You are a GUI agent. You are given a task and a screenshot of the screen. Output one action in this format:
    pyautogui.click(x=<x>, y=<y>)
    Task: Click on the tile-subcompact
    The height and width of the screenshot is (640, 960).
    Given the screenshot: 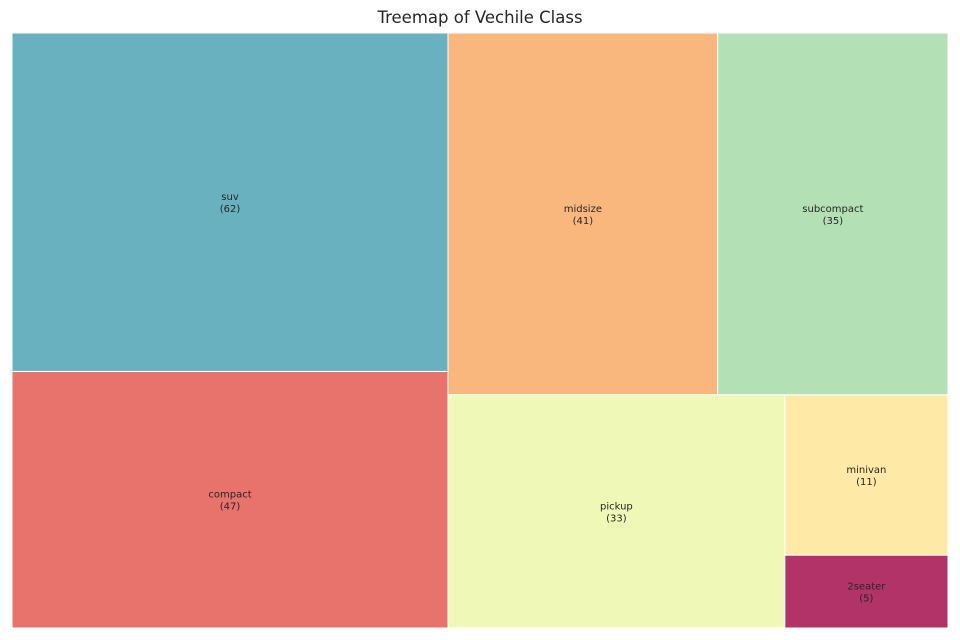 What is the action you would take?
    pyautogui.click(x=833, y=214)
    